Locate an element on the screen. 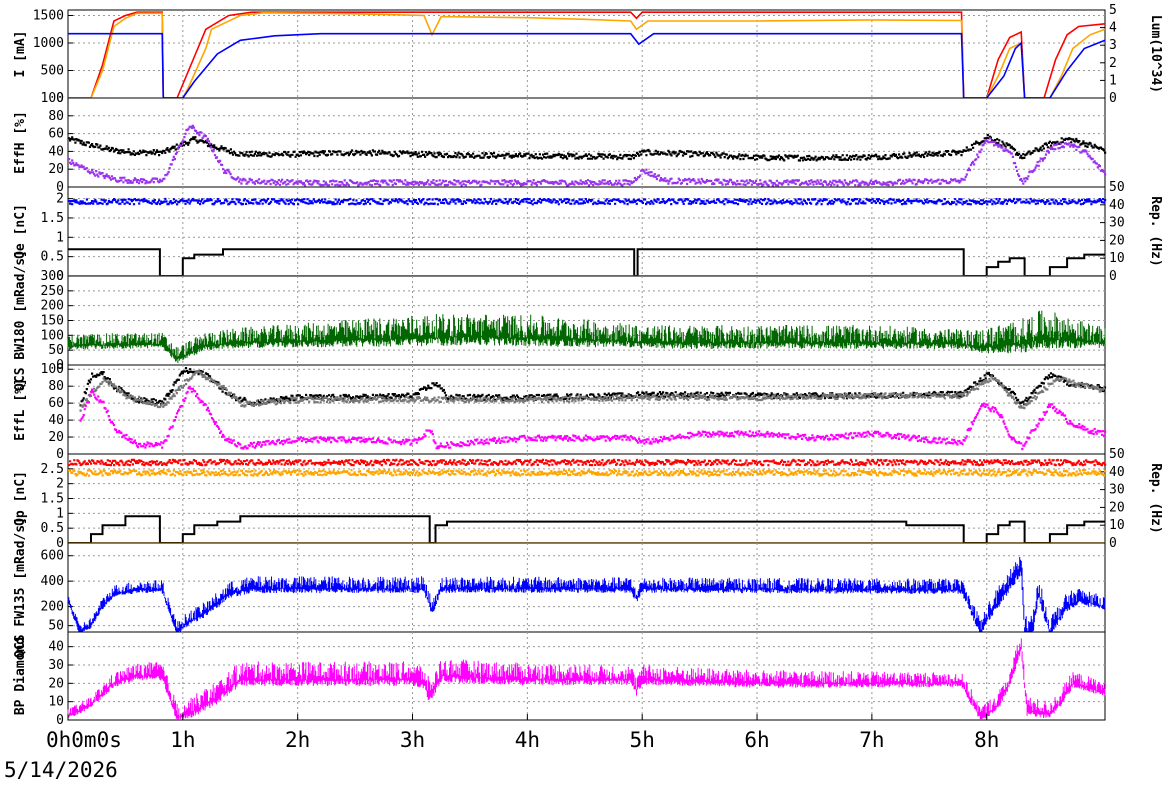 The image size is (1172, 786). y-axis-label: I [mA] is located at coordinates (20, 54).